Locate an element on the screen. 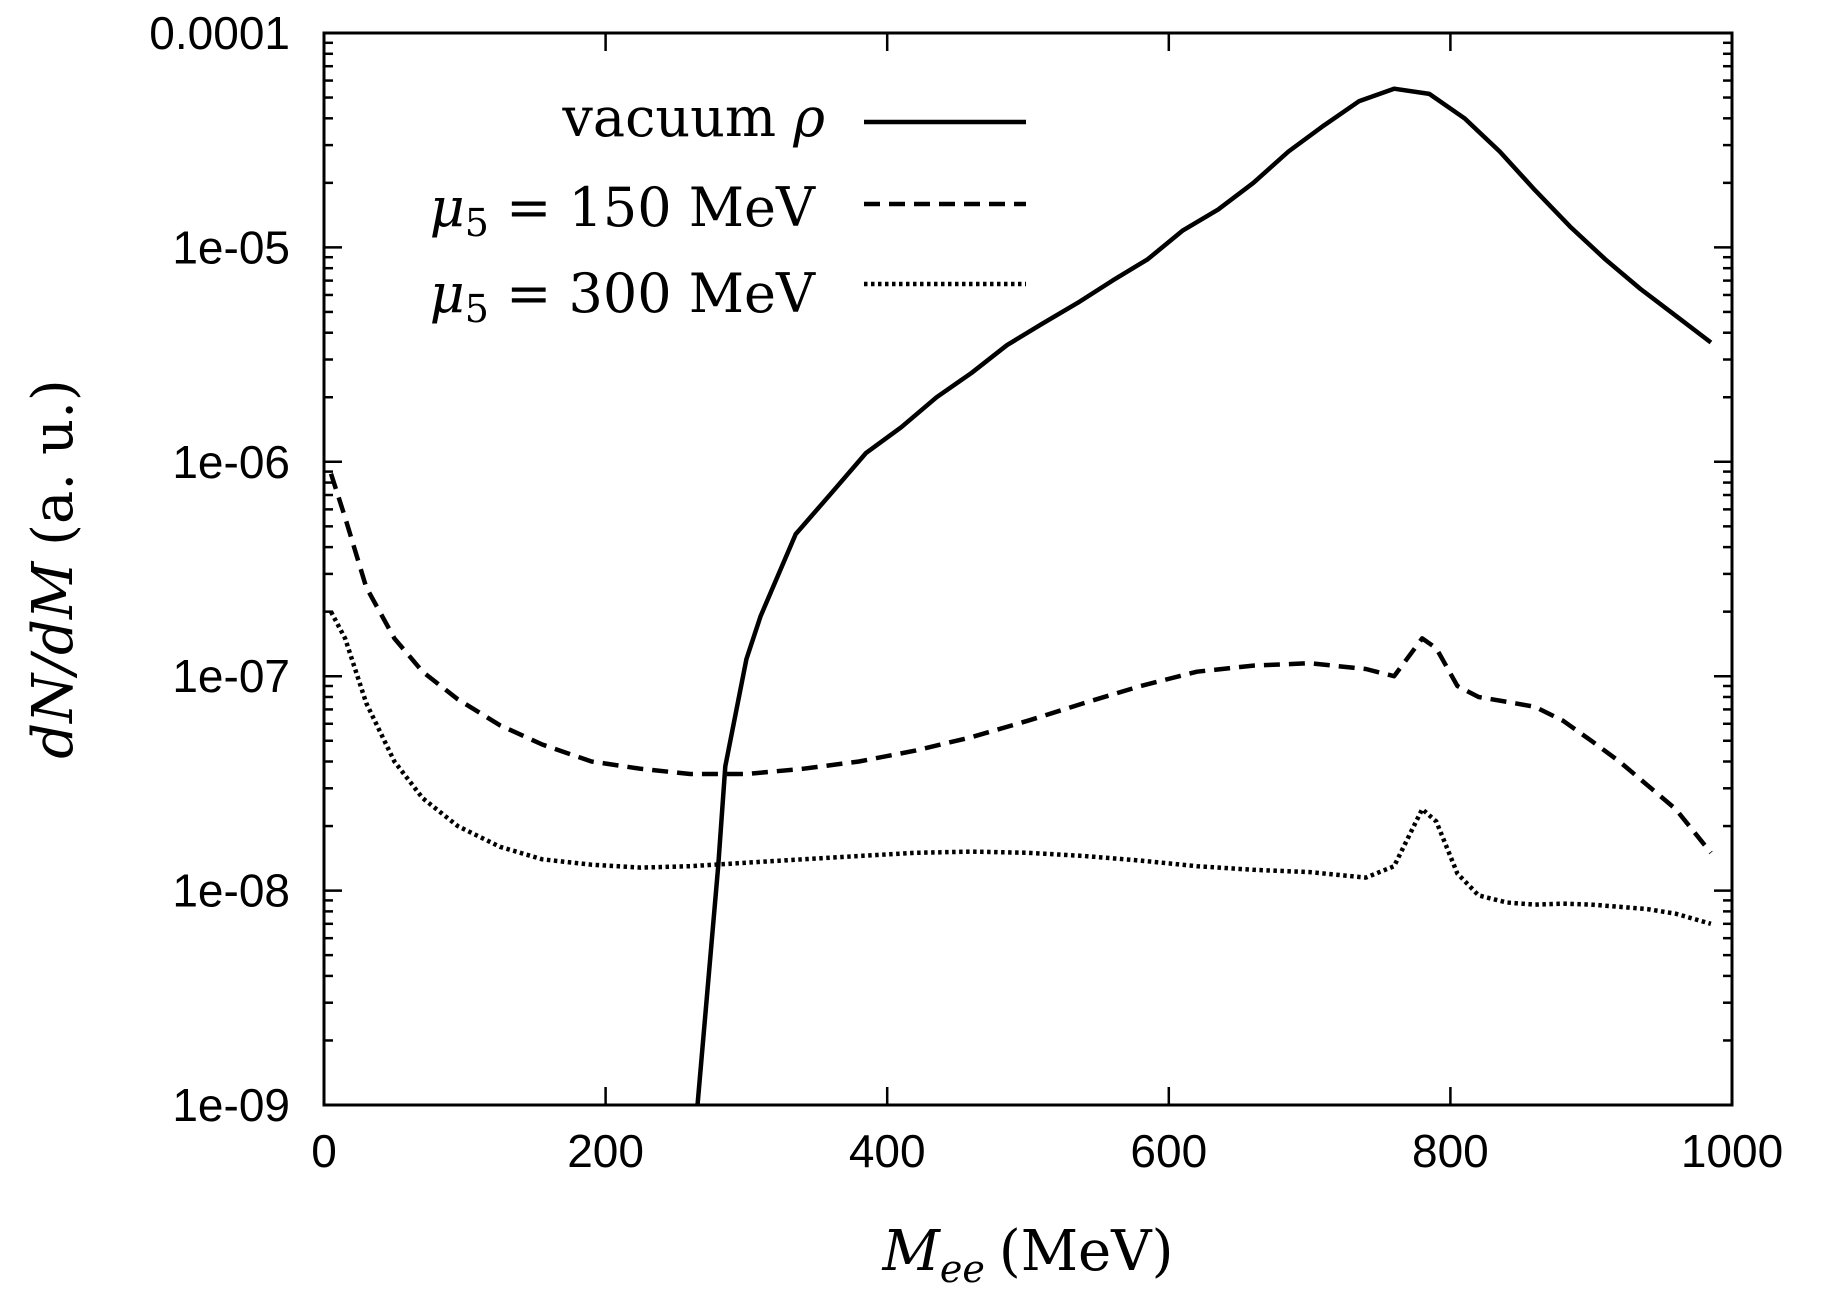  x-tick-labels: 0 200 400 600 800 1000 is located at coordinates (1047, 1151).